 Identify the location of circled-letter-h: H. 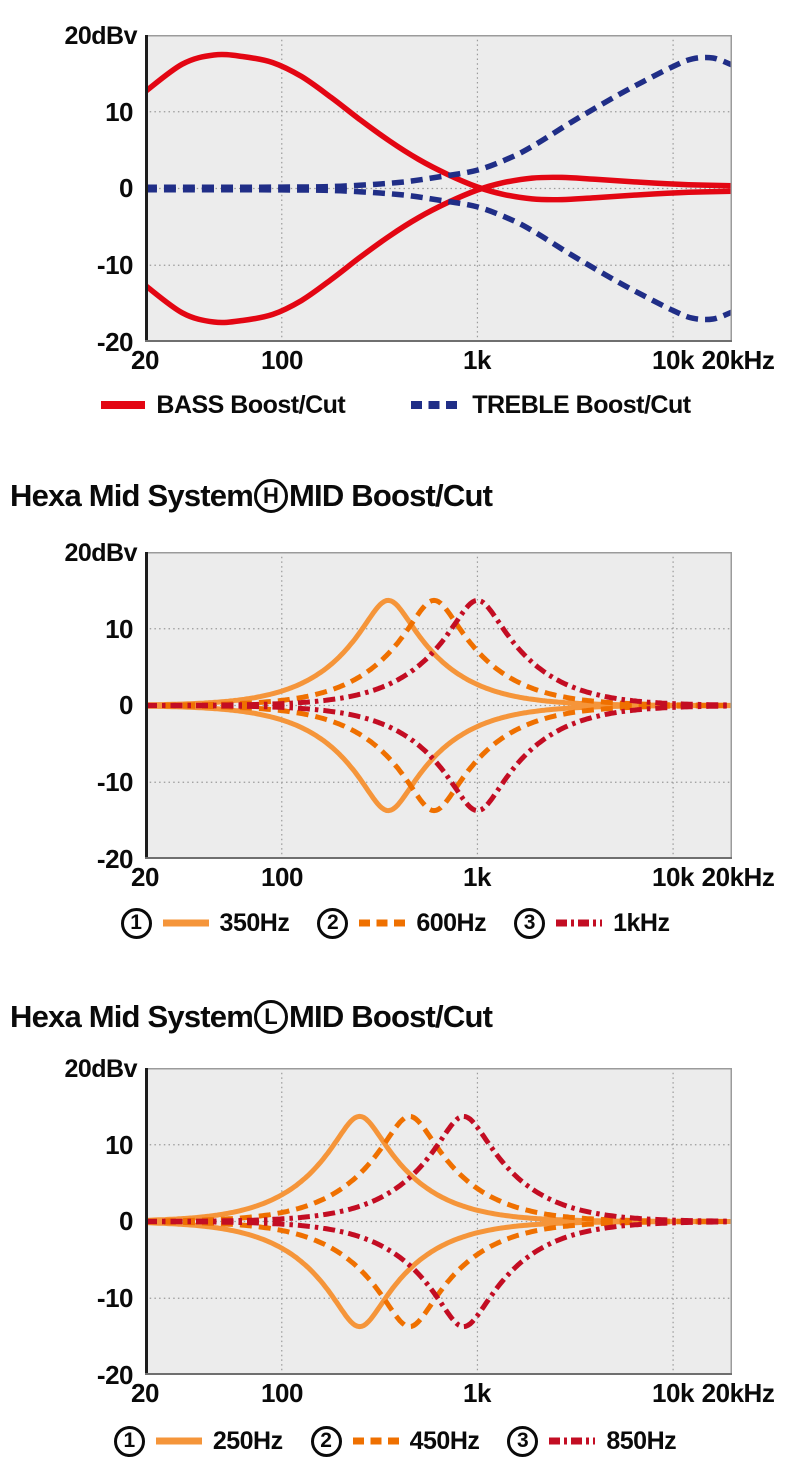
(271, 496).